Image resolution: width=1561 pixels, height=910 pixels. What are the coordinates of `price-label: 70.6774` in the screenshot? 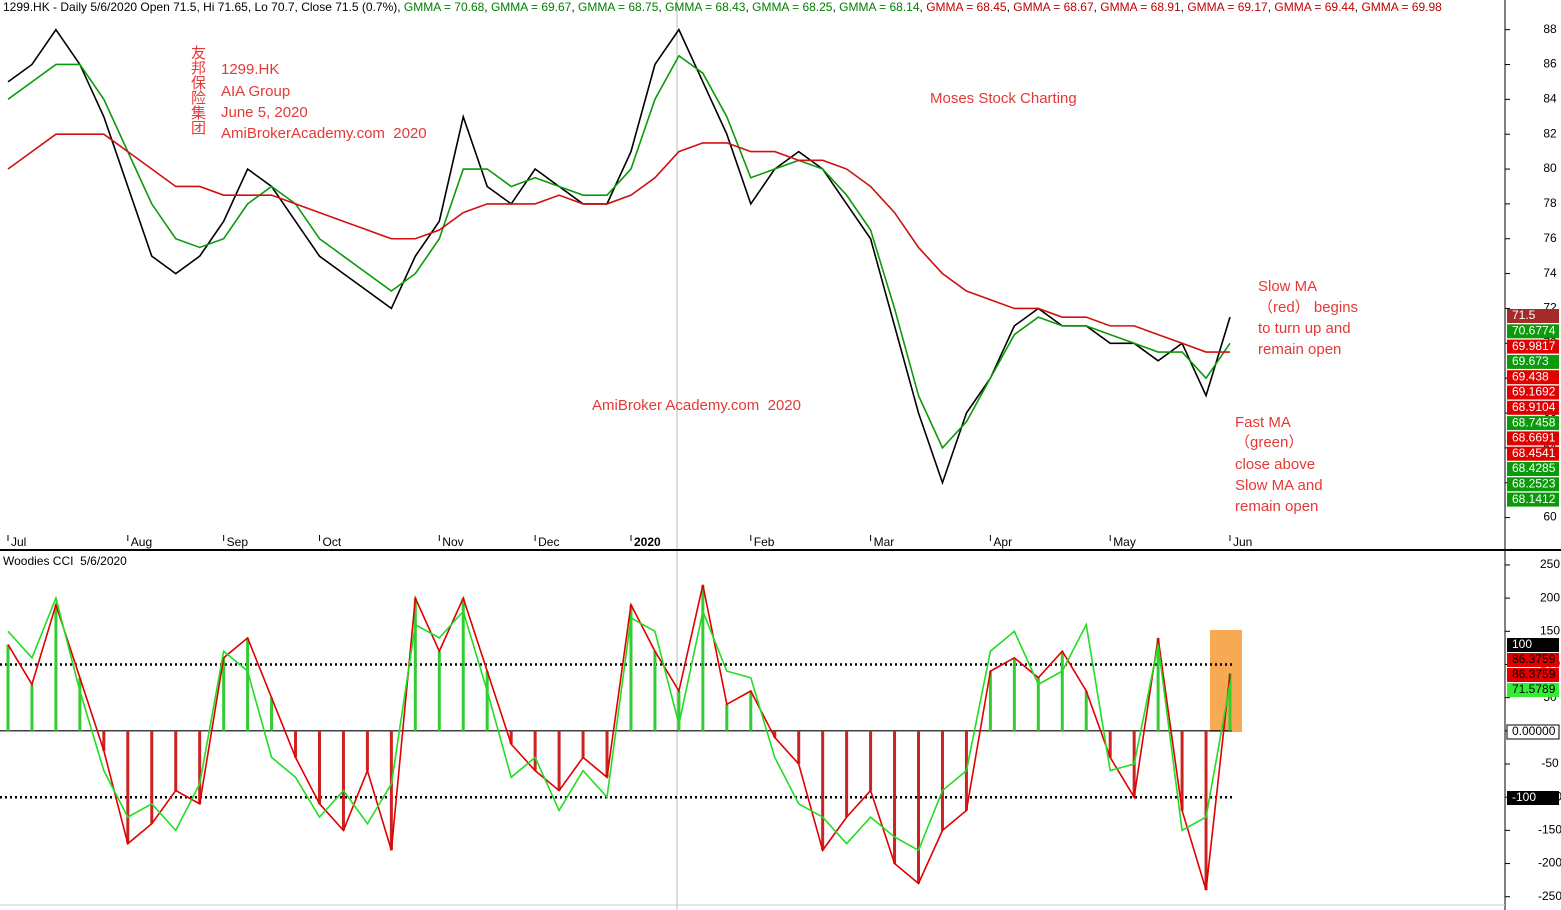 It's located at (1534, 330).